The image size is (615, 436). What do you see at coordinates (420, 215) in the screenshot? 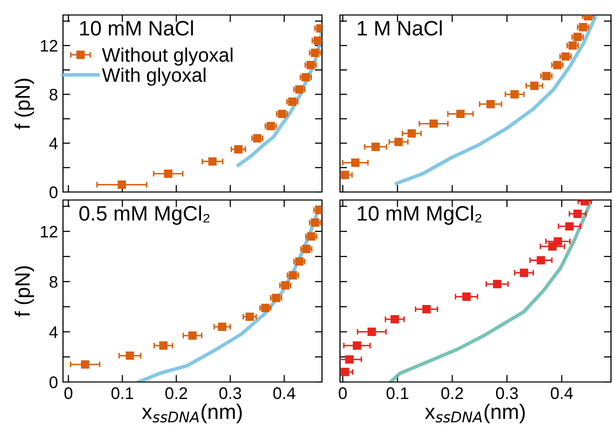
I see `annotation: 10 mM MgCl₂` at bounding box center [420, 215].